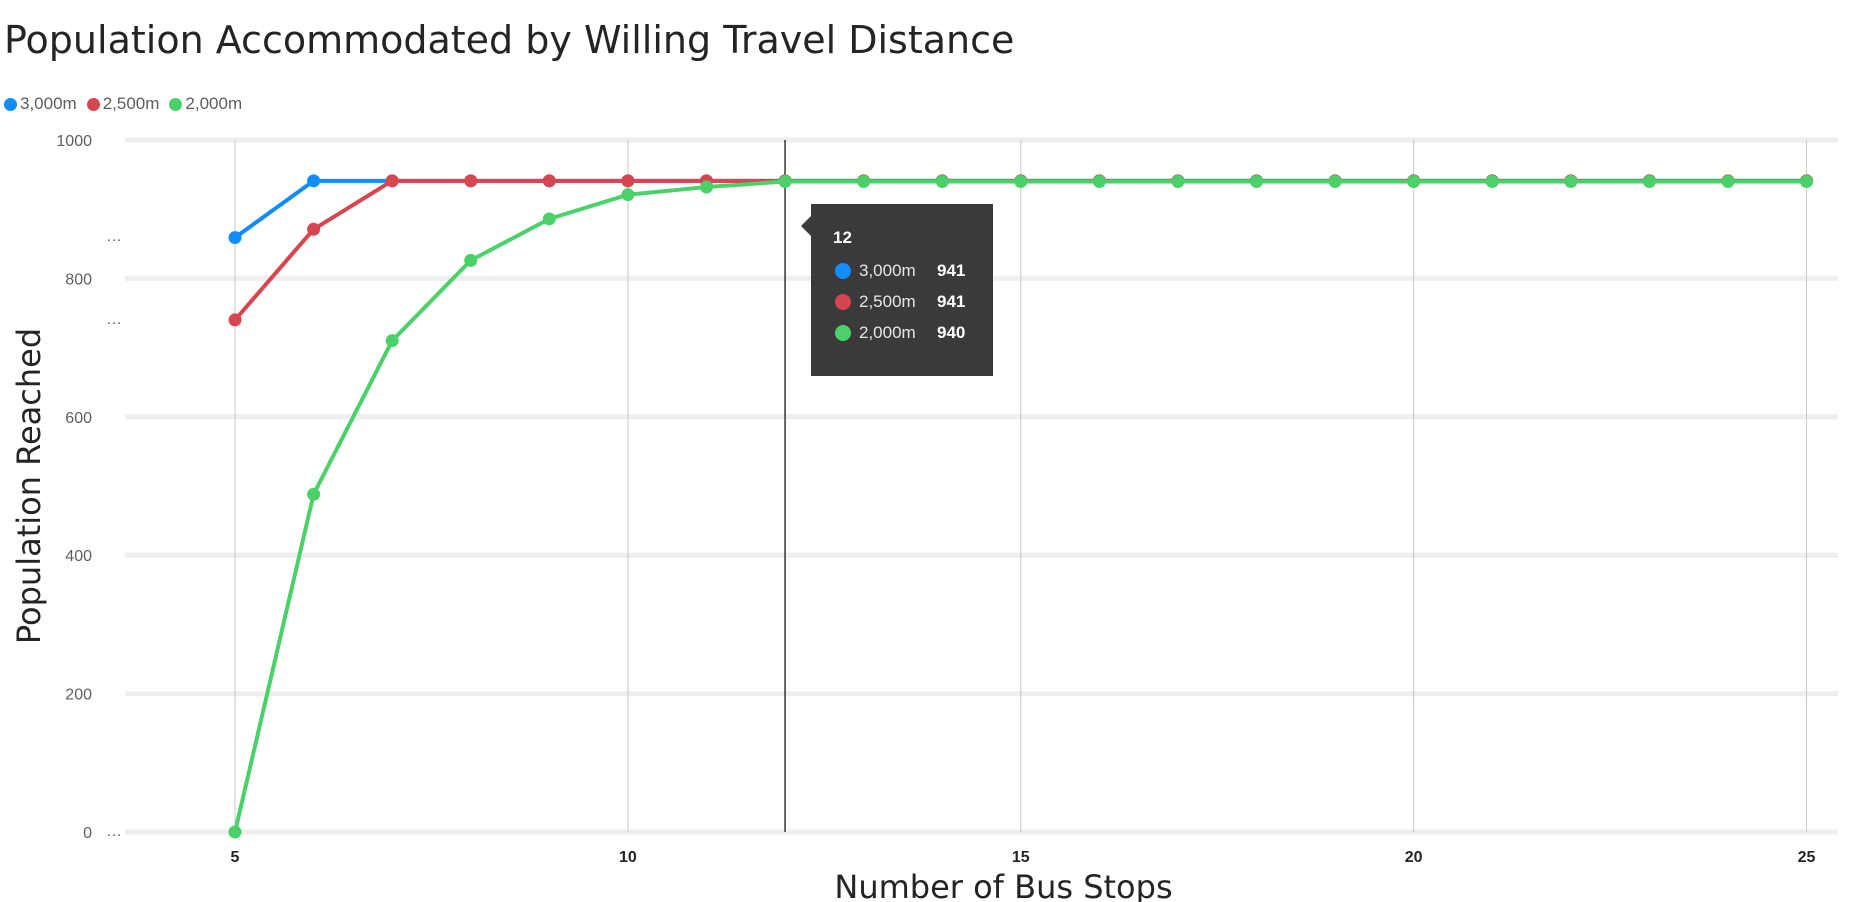 The width and height of the screenshot is (1862, 902). I want to click on tooltip-title: 12, so click(842, 237).